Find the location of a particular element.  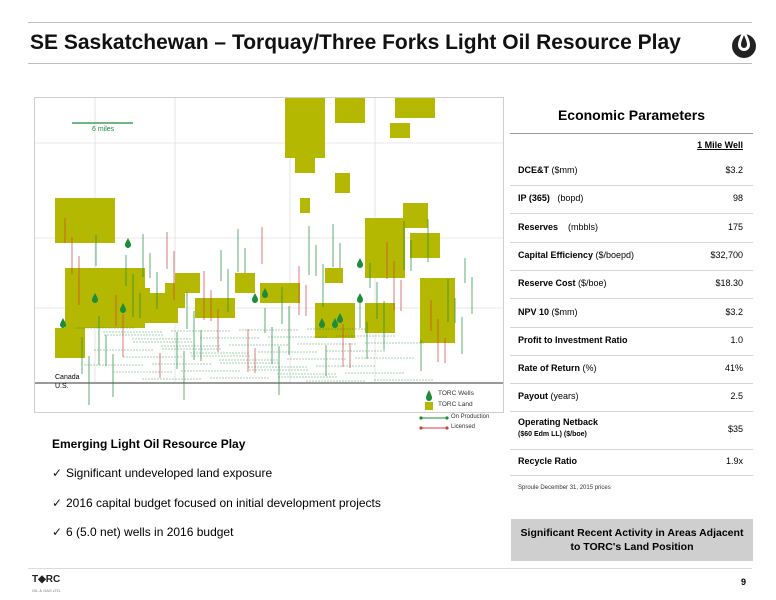

economic-row-label: IP (365) (bopd) is located at coordinates (551, 198).